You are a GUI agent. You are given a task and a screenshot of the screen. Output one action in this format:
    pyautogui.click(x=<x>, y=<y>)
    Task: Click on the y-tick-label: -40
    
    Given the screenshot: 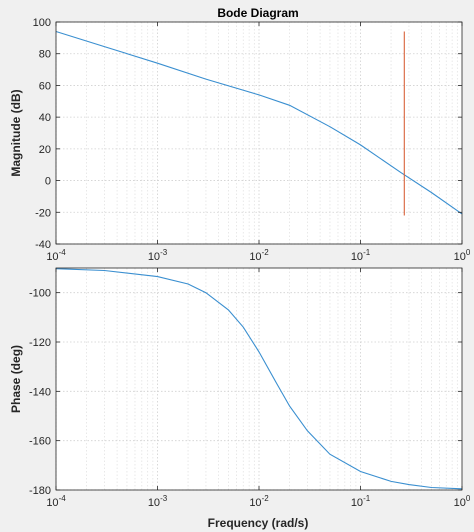 What is the action you would take?
    pyautogui.click(x=43, y=245)
    